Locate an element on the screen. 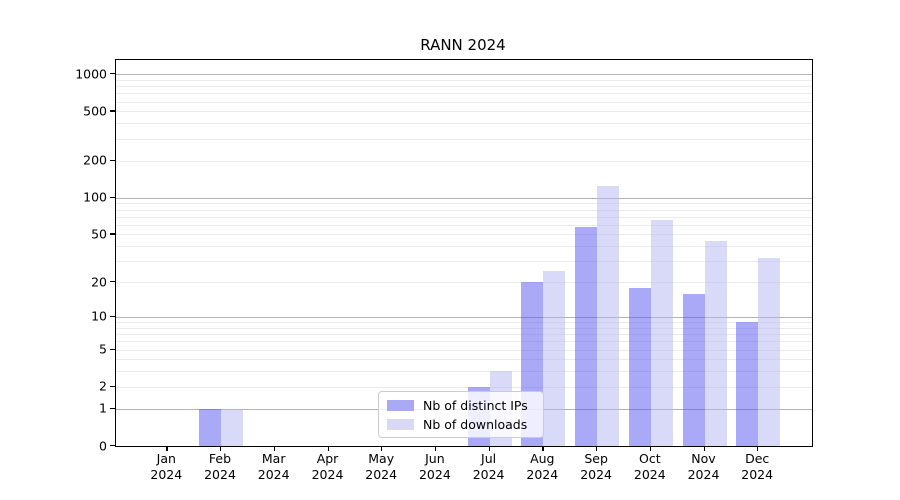  x-tick-month: Nov is located at coordinates (703, 458).